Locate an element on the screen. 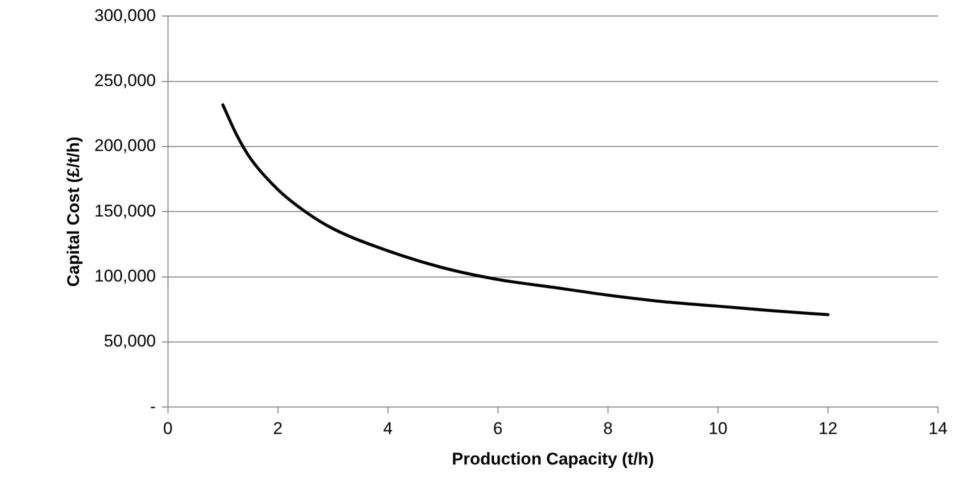 The height and width of the screenshot is (479, 954). y-tick-label: - is located at coordinates (153, 406).